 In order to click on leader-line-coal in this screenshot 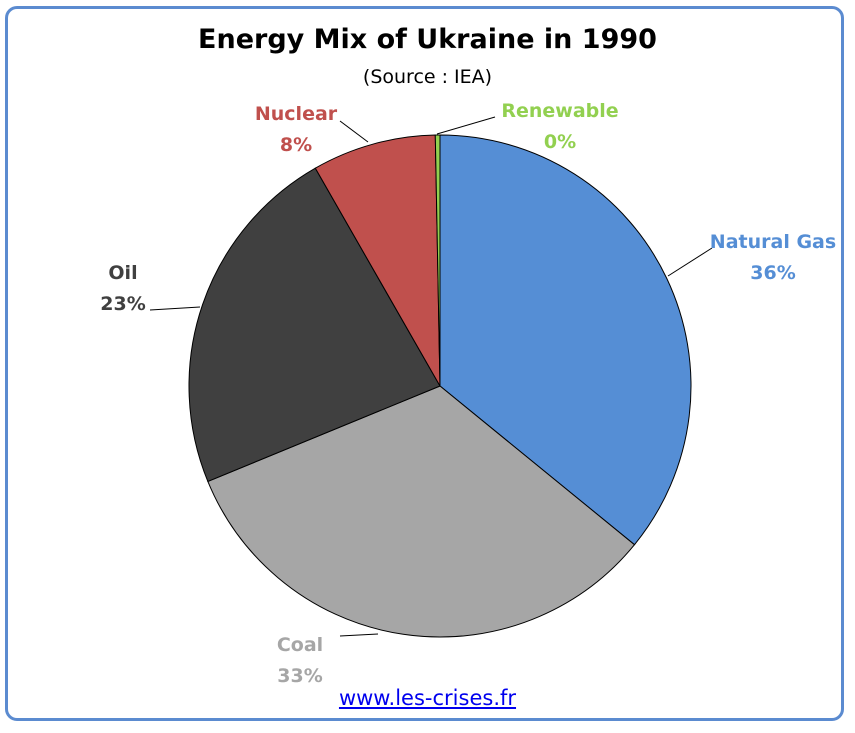, I will do `click(359, 635)`.